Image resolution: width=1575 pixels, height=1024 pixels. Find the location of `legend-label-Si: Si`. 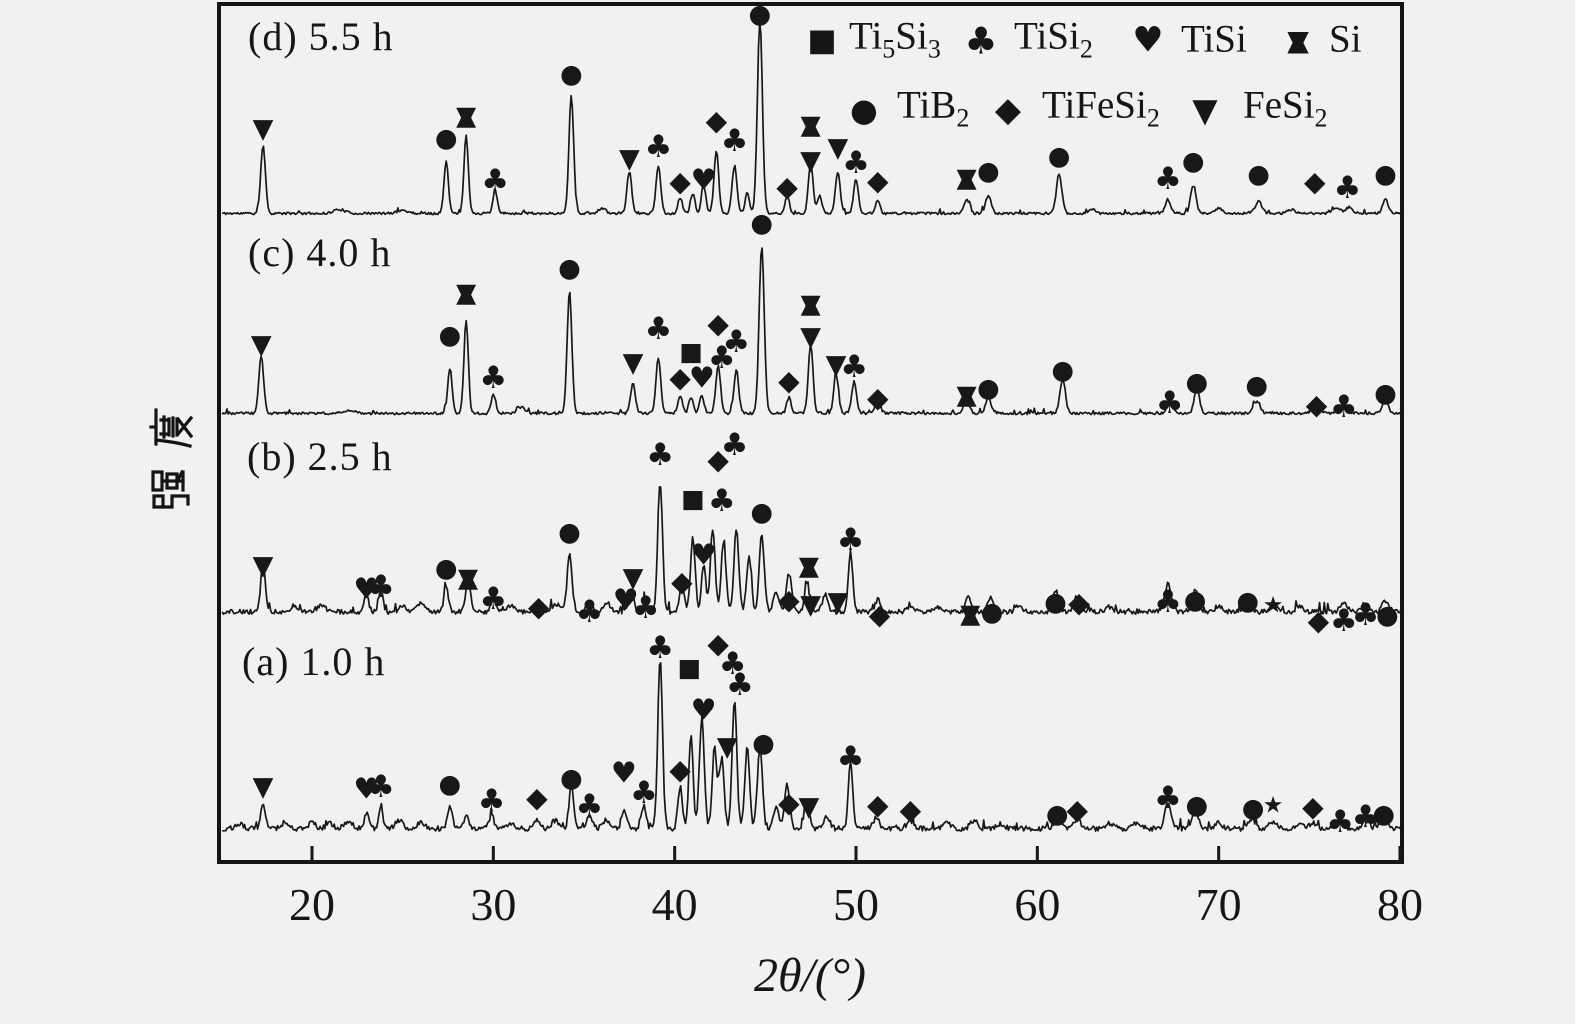

legend-label-Si: Si is located at coordinates (1345, 39).